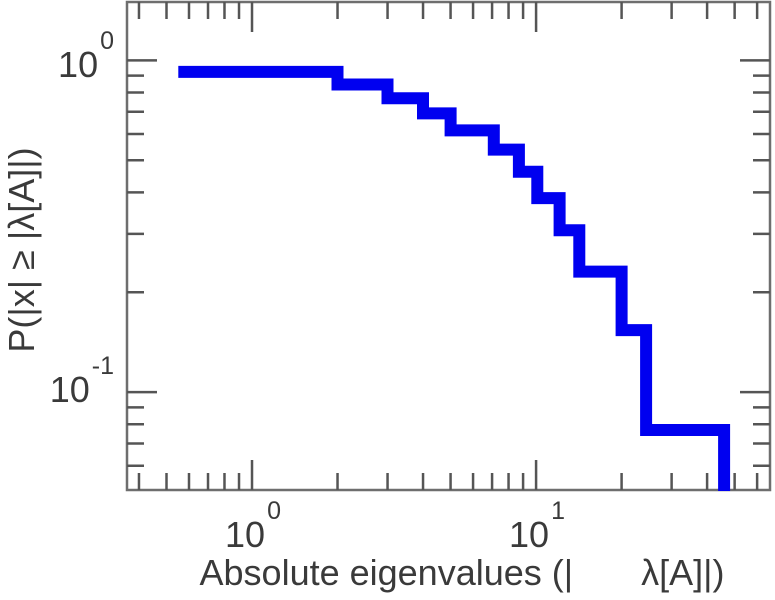 Image resolution: width=775 pixels, height=600 pixels. What do you see at coordinates (386, 572) in the screenshot?
I see `x-axis-title-text: Absolute eigenvalues (|` at bounding box center [386, 572].